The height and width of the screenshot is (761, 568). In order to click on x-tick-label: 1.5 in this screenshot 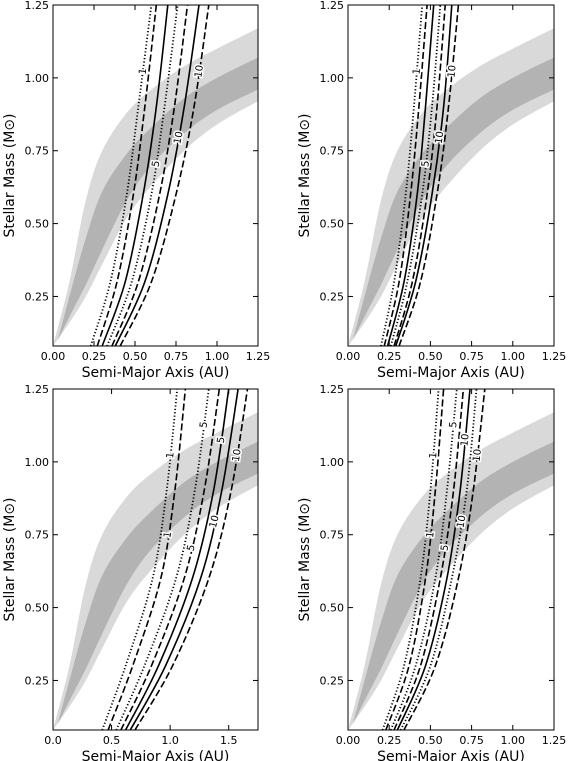, I will do `click(229, 740)`.